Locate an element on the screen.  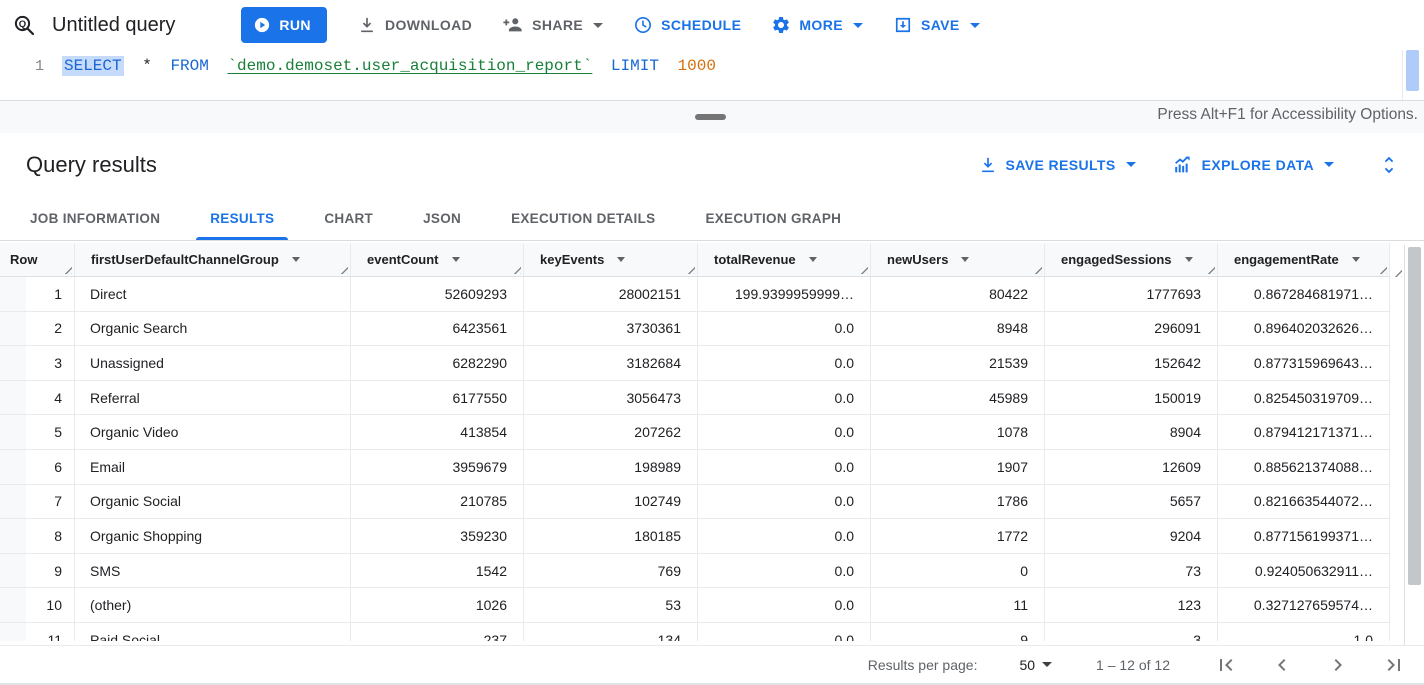
tab-job-information: JOB INFORMATION is located at coordinates (95, 218).